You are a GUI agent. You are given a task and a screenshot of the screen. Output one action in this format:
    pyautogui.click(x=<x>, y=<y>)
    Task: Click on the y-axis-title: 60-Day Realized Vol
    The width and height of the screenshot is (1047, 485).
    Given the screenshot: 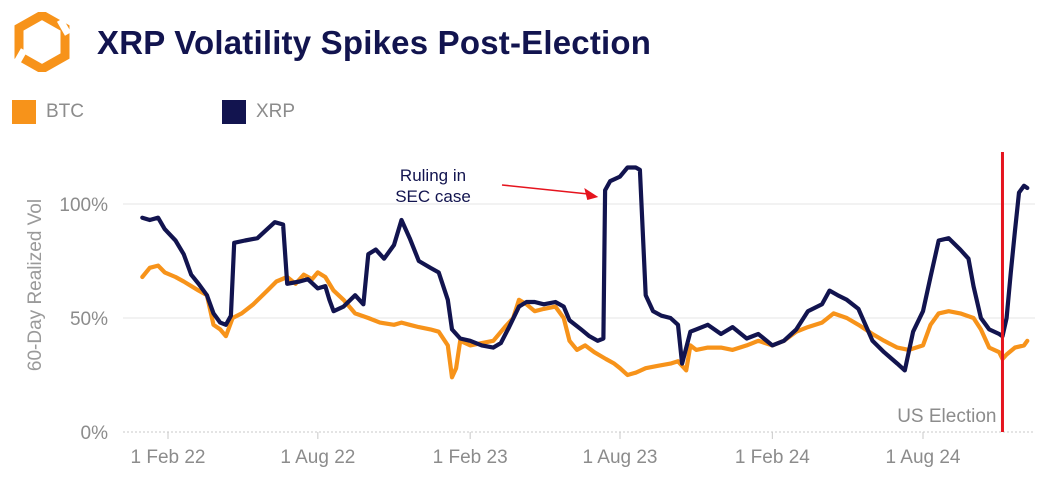 What is the action you would take?
    pyautogui.click(x=35, y=285)
    